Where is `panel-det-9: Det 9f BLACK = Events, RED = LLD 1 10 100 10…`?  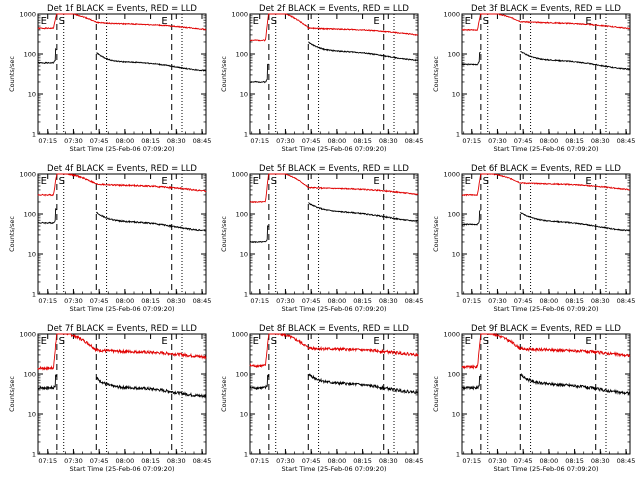 panel-det-9: Det 9f BLACK = Events, RED = LLD 1 10 100 10… is located at coordinates (533, 398).